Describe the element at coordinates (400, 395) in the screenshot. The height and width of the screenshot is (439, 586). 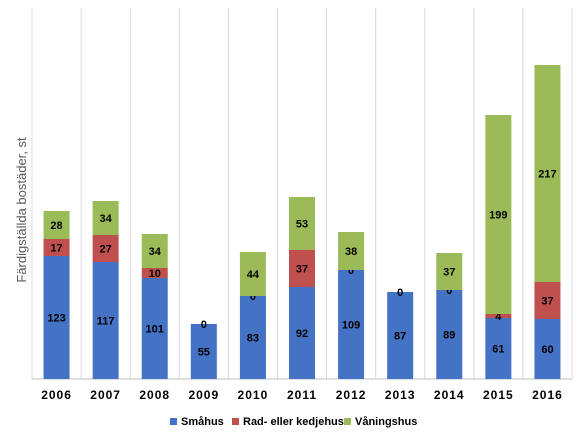
I see `x-tick-label: 2013` at that location.